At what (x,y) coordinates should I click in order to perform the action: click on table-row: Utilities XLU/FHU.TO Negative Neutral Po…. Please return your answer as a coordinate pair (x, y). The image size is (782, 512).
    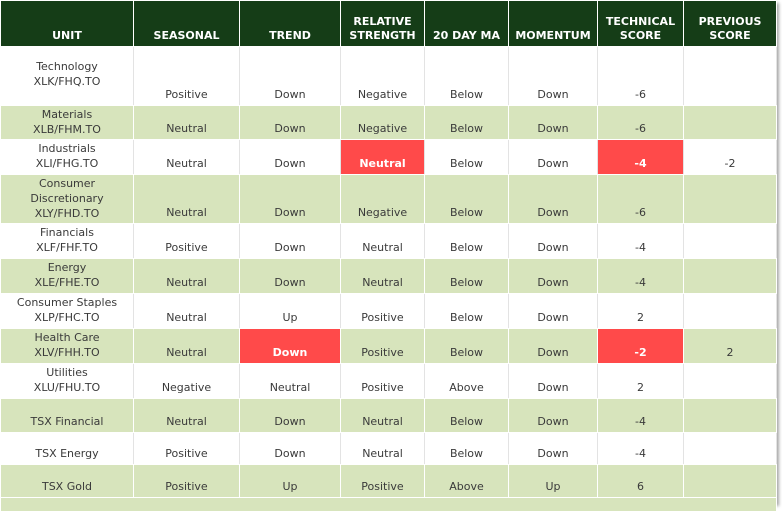
    Looking at the image, I should click on (388, 381).